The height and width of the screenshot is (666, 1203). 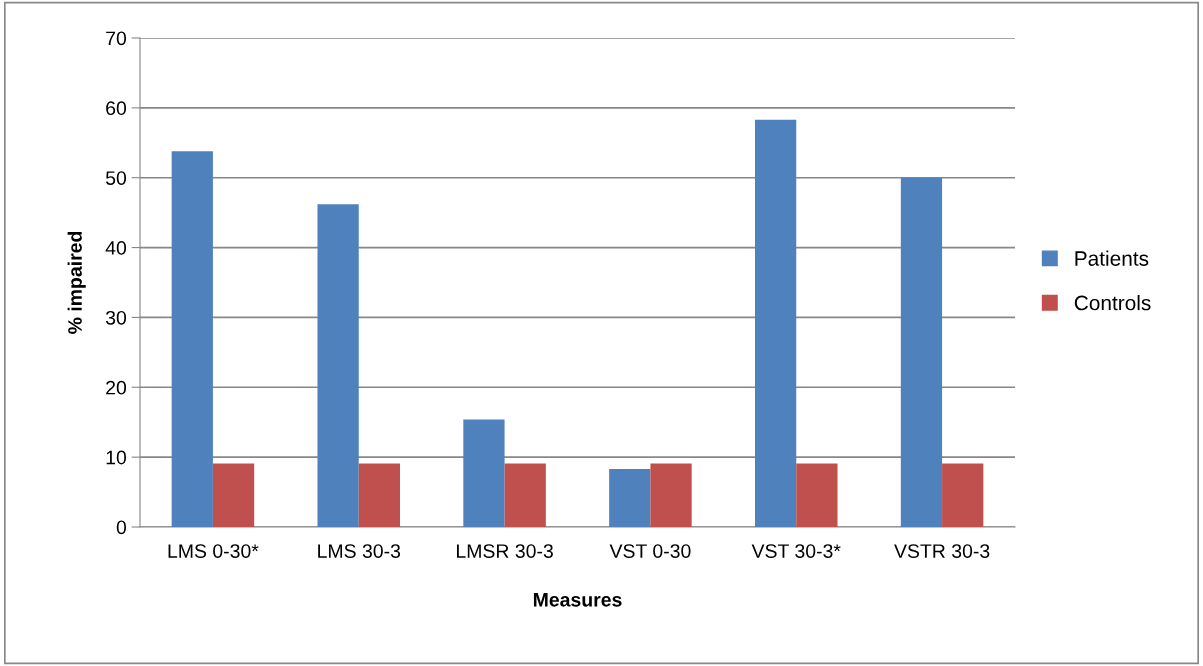 I want to click on x-tick-label: VST 0-30, so click(x=650, y=551).